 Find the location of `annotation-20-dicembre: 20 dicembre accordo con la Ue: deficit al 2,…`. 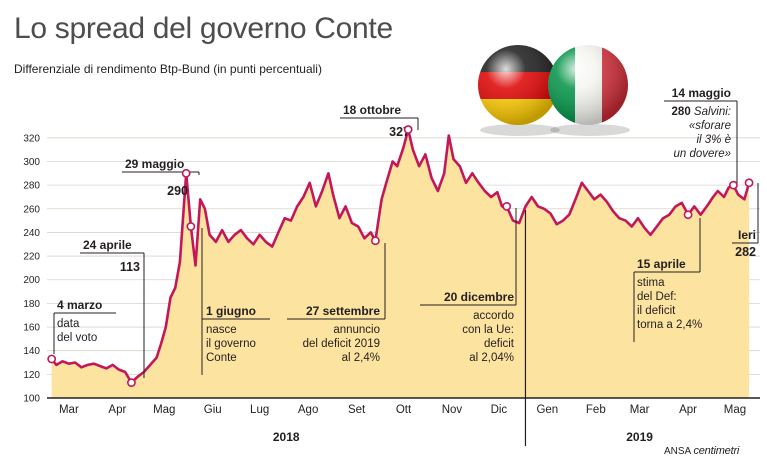

annotation-20-dicembre: 20 dicembre accordo con la Ue: deficit al 2,… is located at coordinates (468, 283).